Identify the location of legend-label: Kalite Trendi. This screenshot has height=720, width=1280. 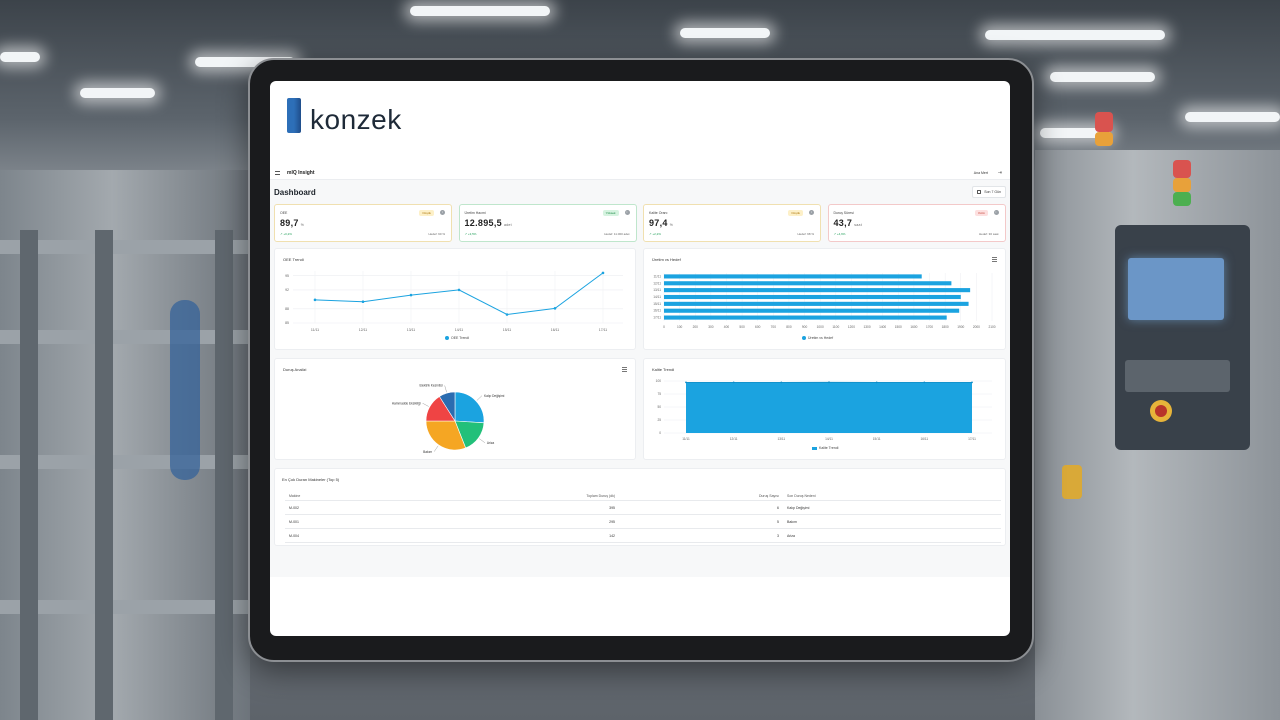
(829, 448).